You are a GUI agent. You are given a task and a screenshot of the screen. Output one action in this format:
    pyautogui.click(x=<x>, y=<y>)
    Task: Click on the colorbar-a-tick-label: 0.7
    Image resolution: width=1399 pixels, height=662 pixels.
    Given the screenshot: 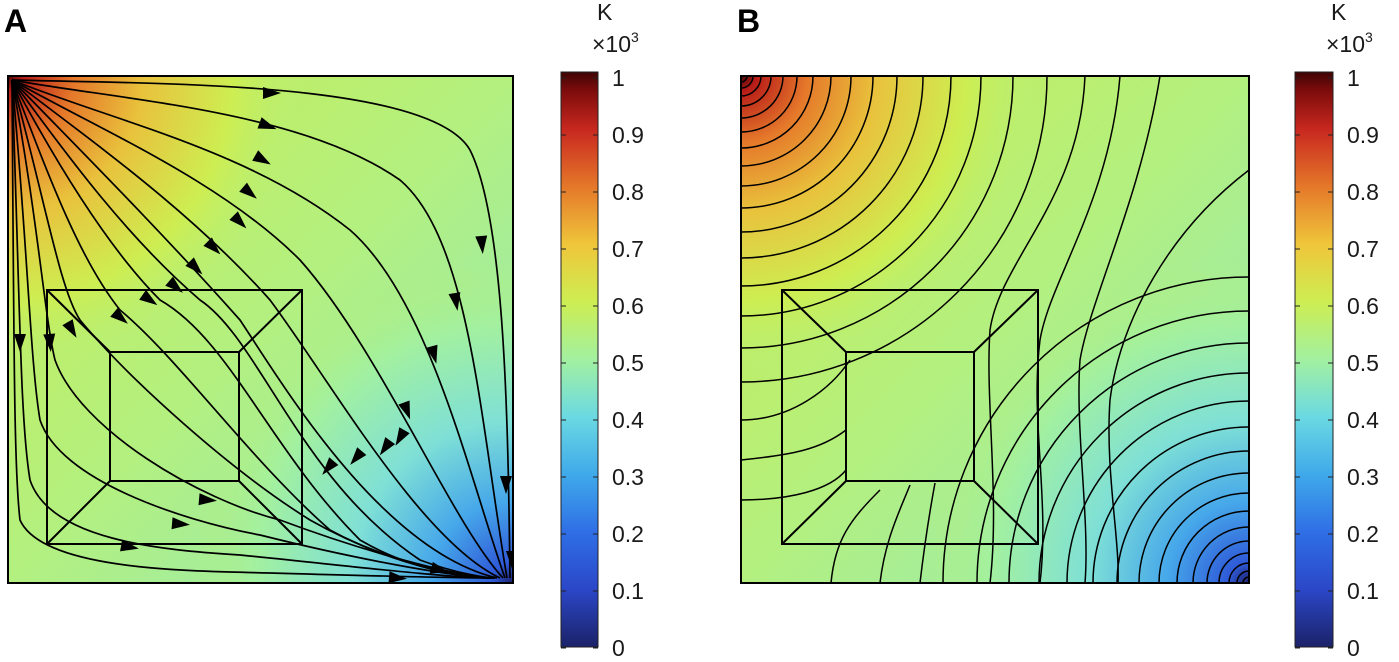 What is the action you would take?
    pyautogui.click(x=628, y=249)
    